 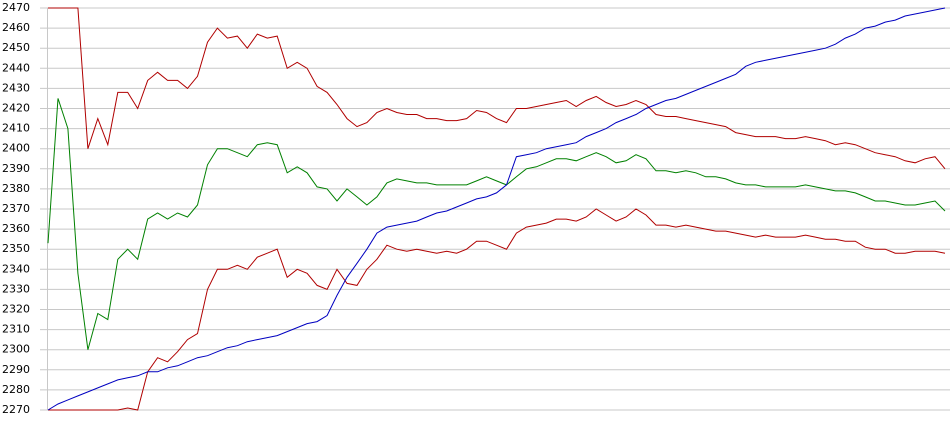 I want to click on y-tick-label: 2290, so click(x=16, y=369).